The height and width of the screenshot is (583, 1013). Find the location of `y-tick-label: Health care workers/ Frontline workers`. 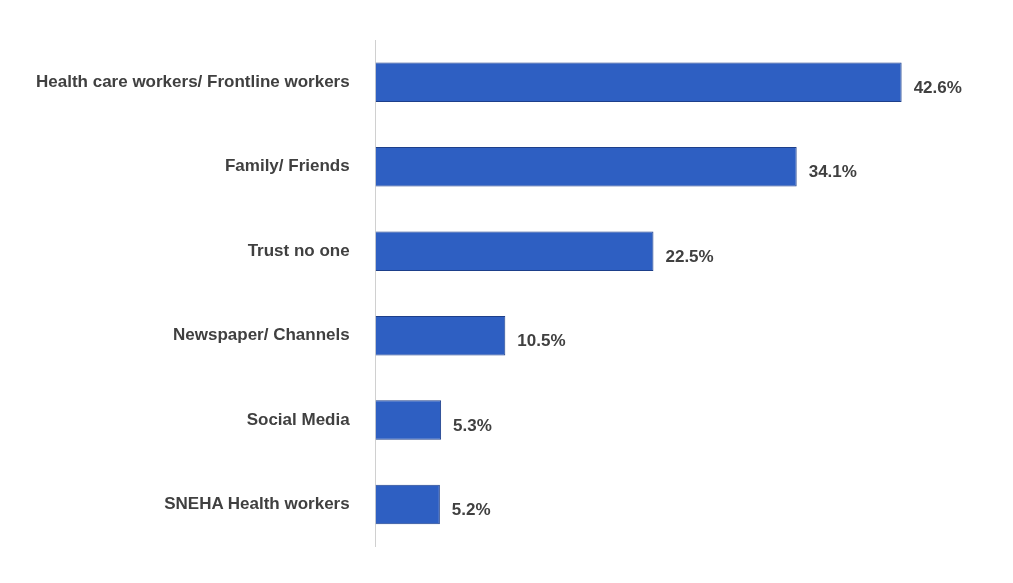

y-tick-label: Health care workers/ Frontline workers is located at coordinates (193, 81).